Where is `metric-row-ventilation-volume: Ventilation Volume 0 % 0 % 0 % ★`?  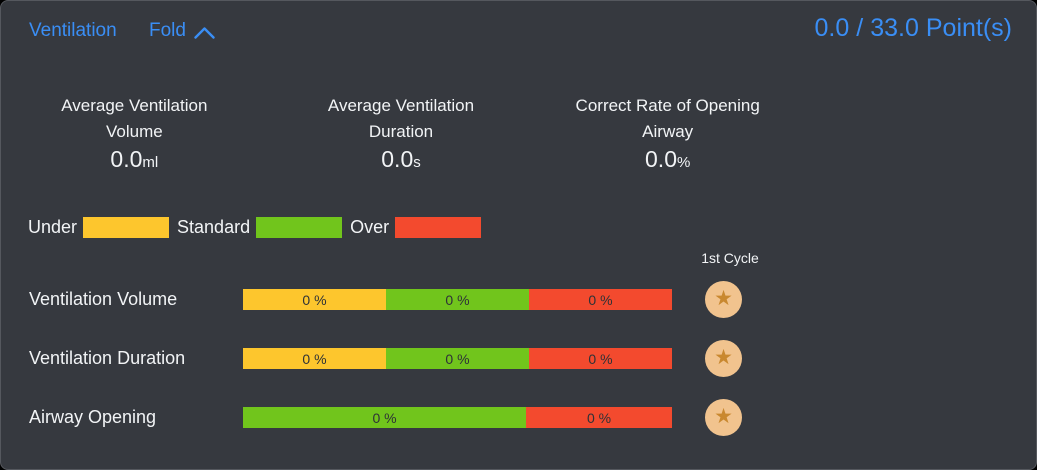 metric-row-ventilation-volume: Ventilation Volume 0 % 0 % 0 % ★ is located at coordinates (518, 299).